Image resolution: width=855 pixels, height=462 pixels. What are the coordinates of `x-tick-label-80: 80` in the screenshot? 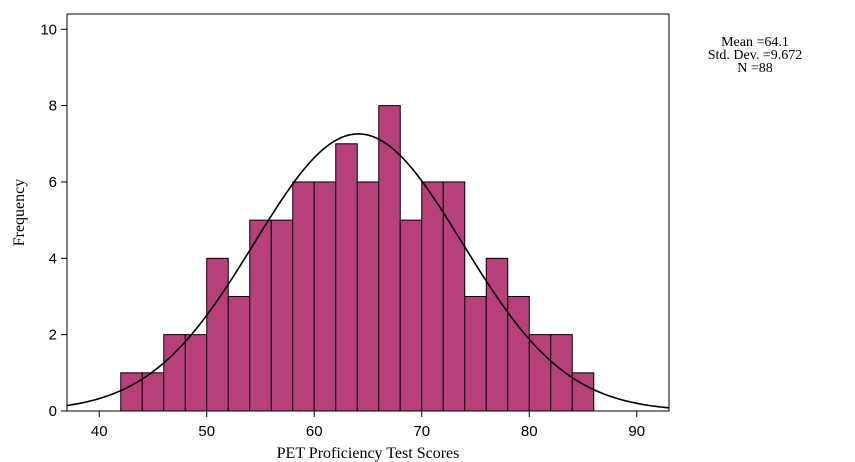 It's located at (529, 431).